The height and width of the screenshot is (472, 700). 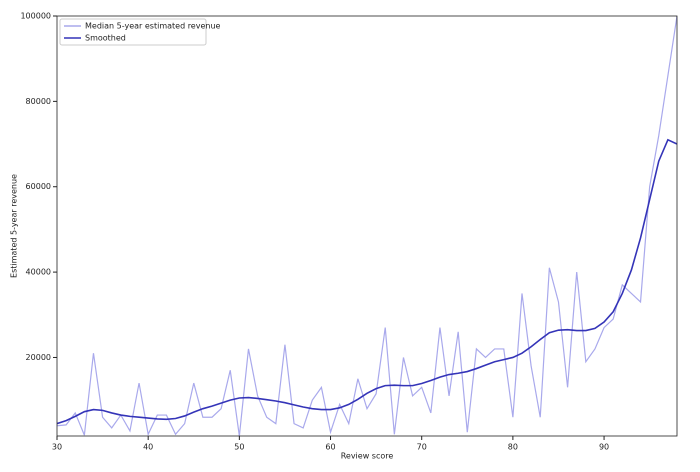 What do you see at coordinates (239, 447) in the screenshot?
I see `x-tick-label: 50` at bounding box center [239, 447].